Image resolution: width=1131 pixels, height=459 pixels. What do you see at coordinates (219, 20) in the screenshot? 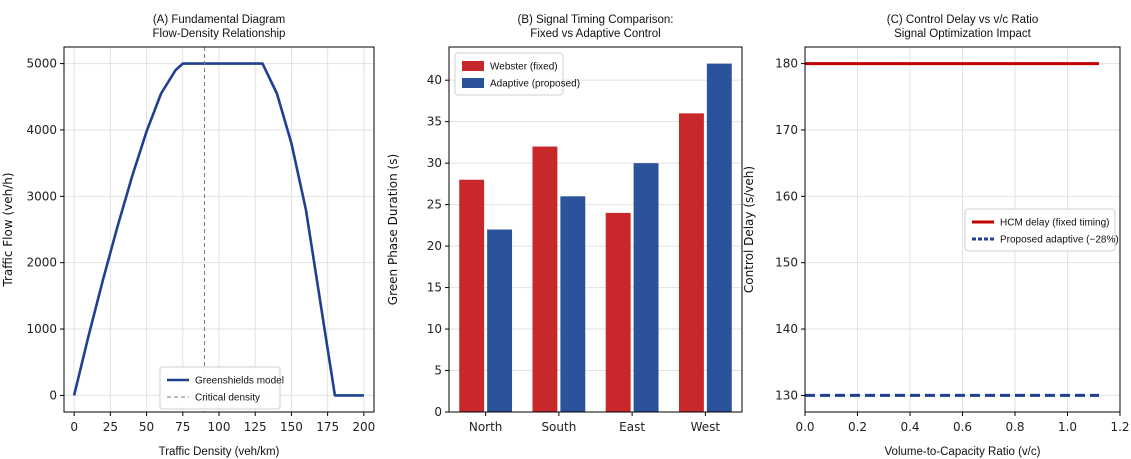
I see `chart-title: (A) Fundamental Diagram` at bounding box center [219, 20].